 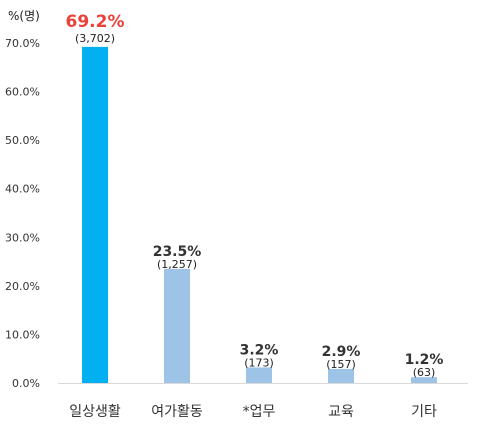 I want to click on x-tick-label: 교육, so click(x=341, y=412).